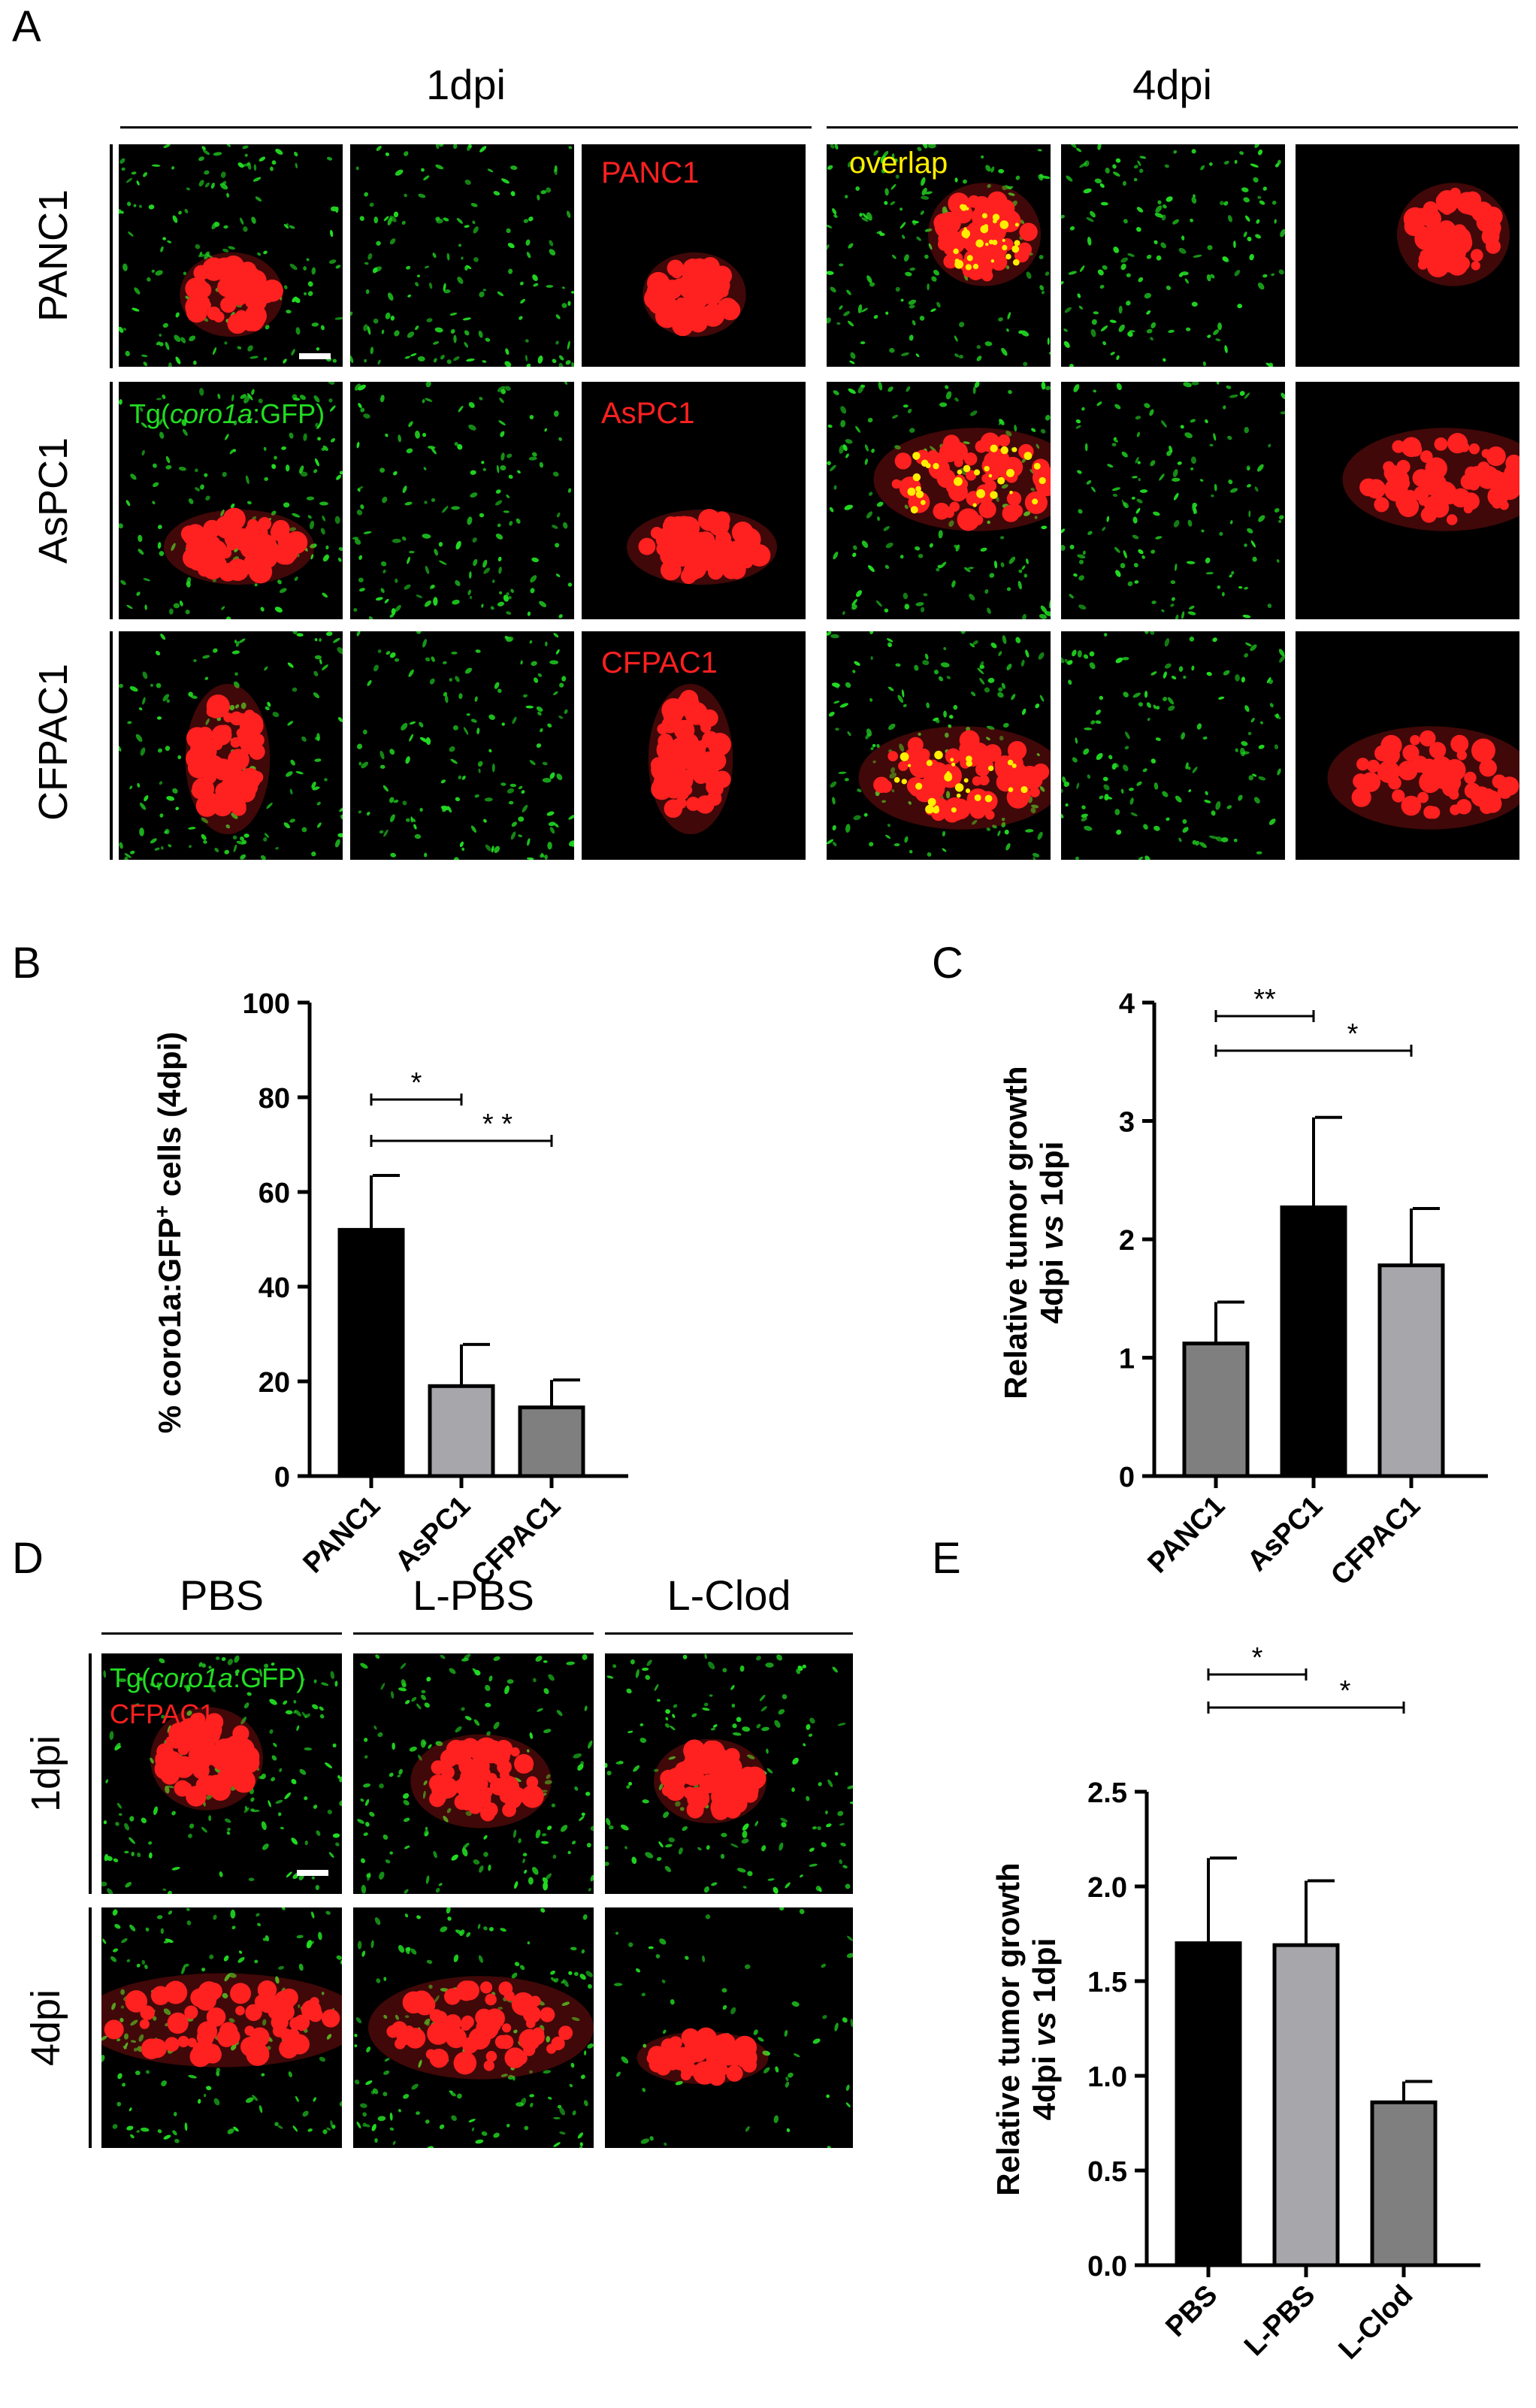  I want to click on overlap-label: overlap, so click(898, 163).